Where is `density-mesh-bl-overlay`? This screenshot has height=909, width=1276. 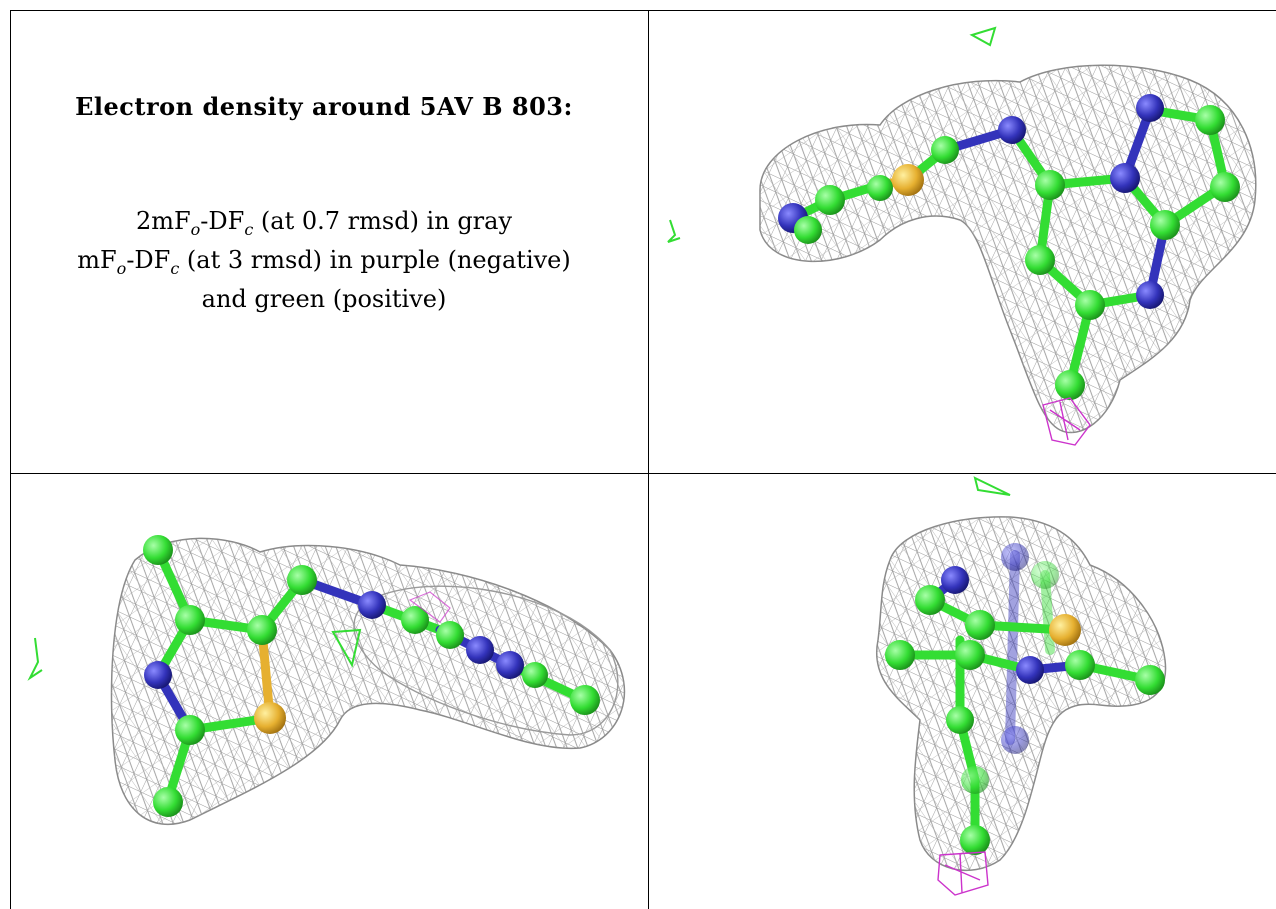 density-mesh-bl-overlay is located at coordinates (368, 681).